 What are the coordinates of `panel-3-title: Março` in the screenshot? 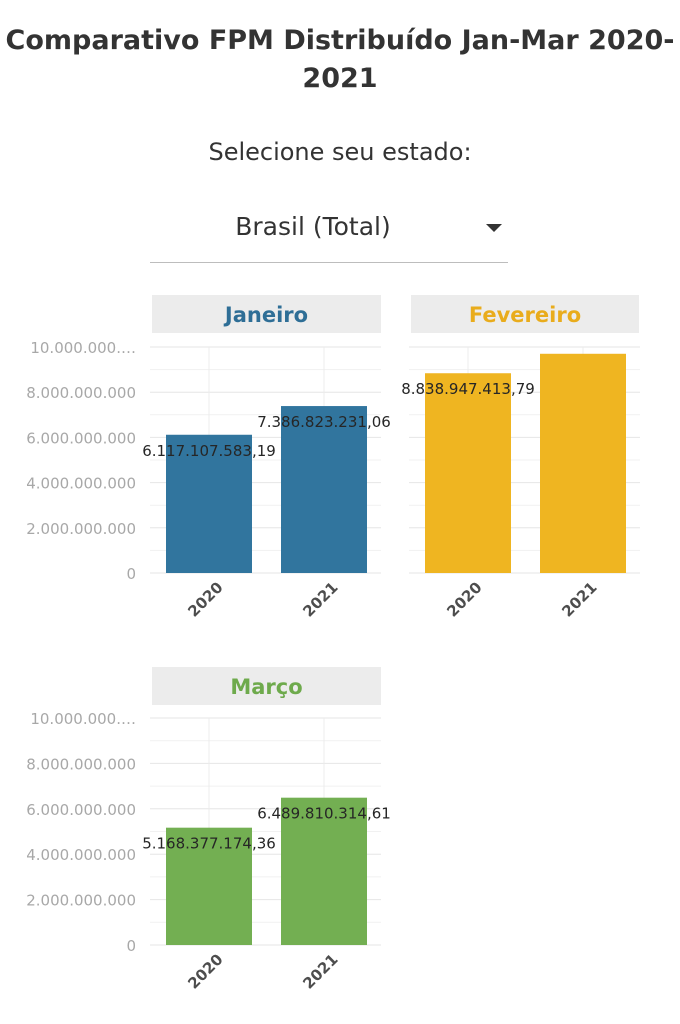 It's located at (266, 687).